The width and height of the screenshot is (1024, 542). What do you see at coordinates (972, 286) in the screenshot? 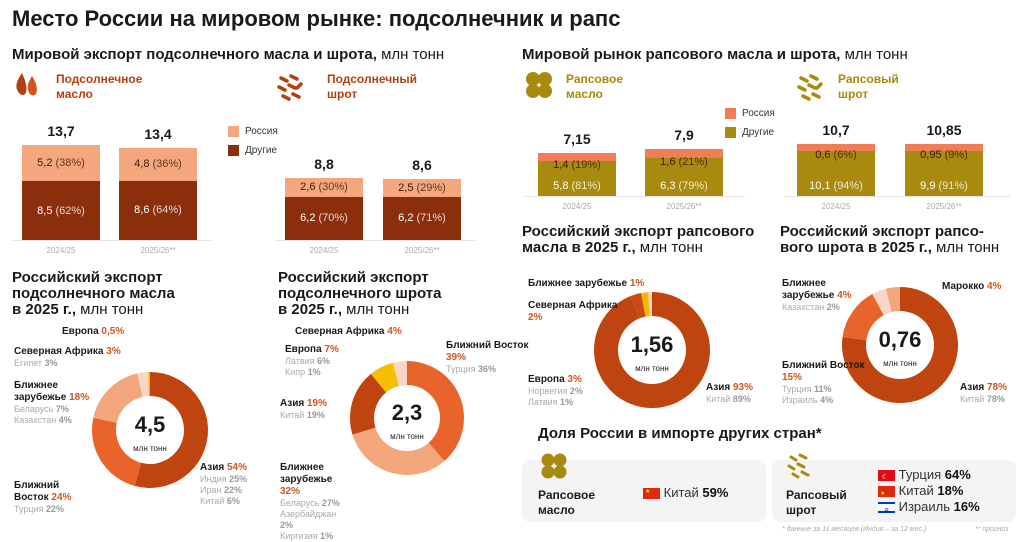
I see `donut-label: Марокко 4%` at bounding box center [972, 286].